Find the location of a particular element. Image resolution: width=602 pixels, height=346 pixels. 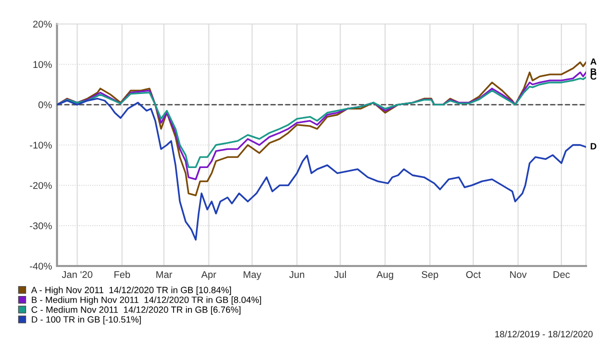

legend-label: B - Medium High Nov 2011 14/12/2020 TR in GB [8.04%] is located at coordinates (147, 300).